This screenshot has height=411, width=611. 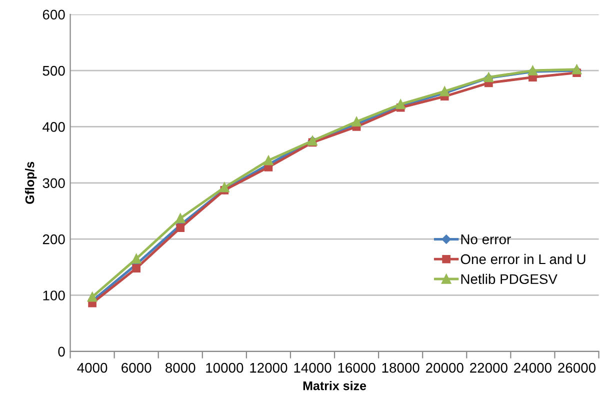 What do you see at coordinates (334, 385) in the screenshot?
I see `x-axis-title: Matrix size` at bounding box center [334, 385].